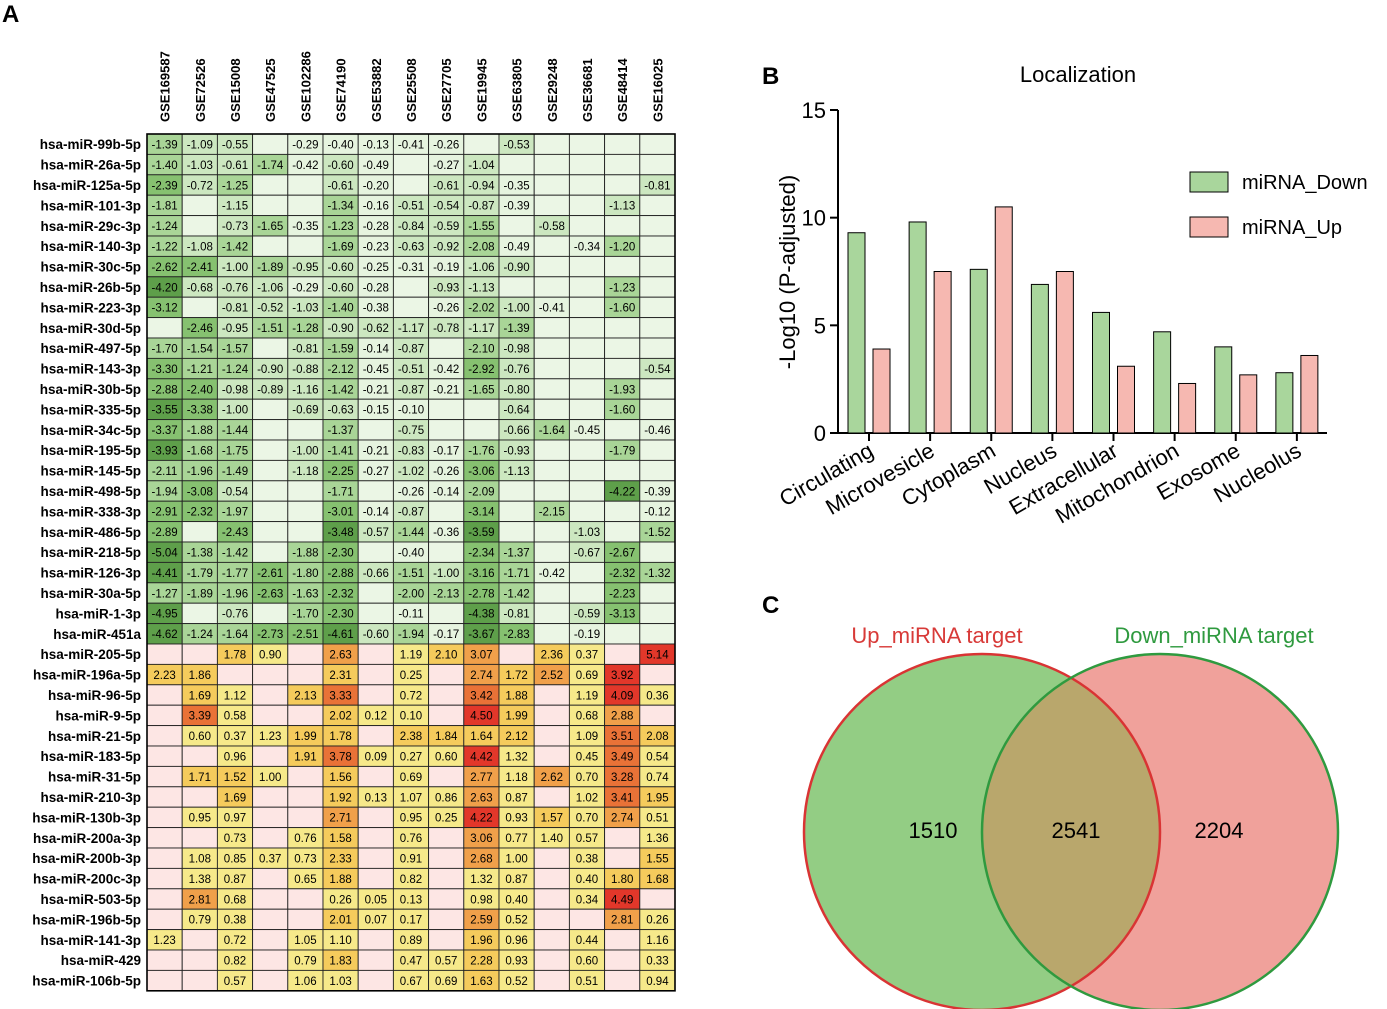 This screenshot has width=1387, height=1009. Describe the element at coordinates (235, 472) in the screenshot. I see `heatmap-cell-value: -1.49` at that location.